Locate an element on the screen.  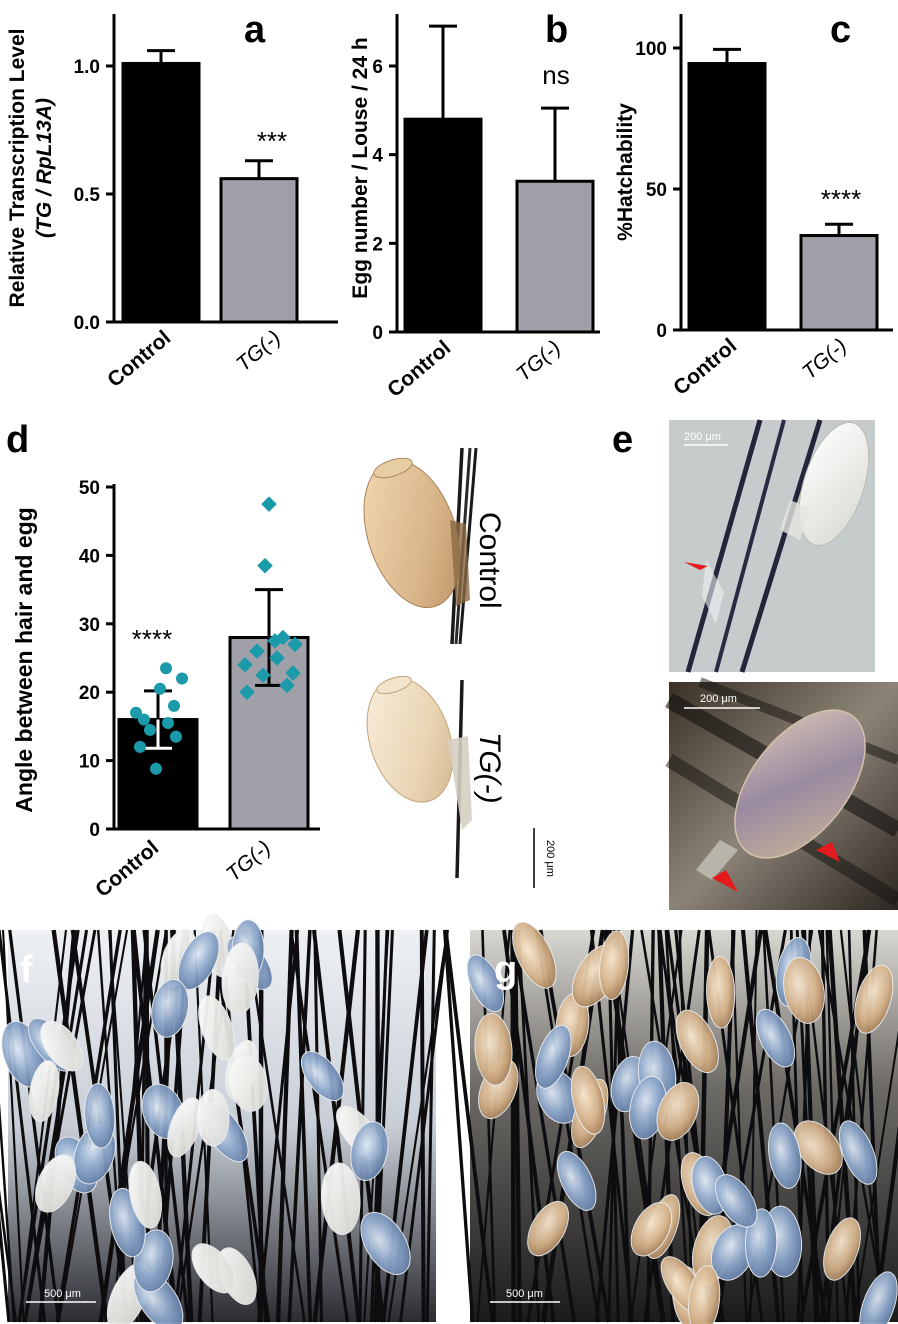
chart-d-category-tg: TG(-) is located at coordinates (248, 861).